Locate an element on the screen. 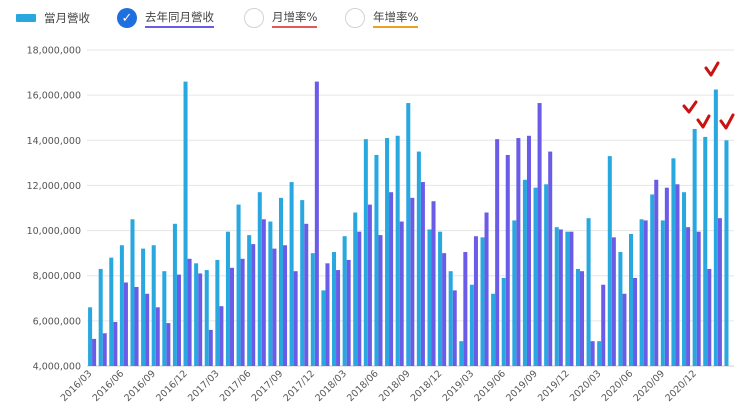 The height and width of the screenshot is (418, 740). legend-item-monthly-revenue: 當月營收 is located at coordinates (53, 18).